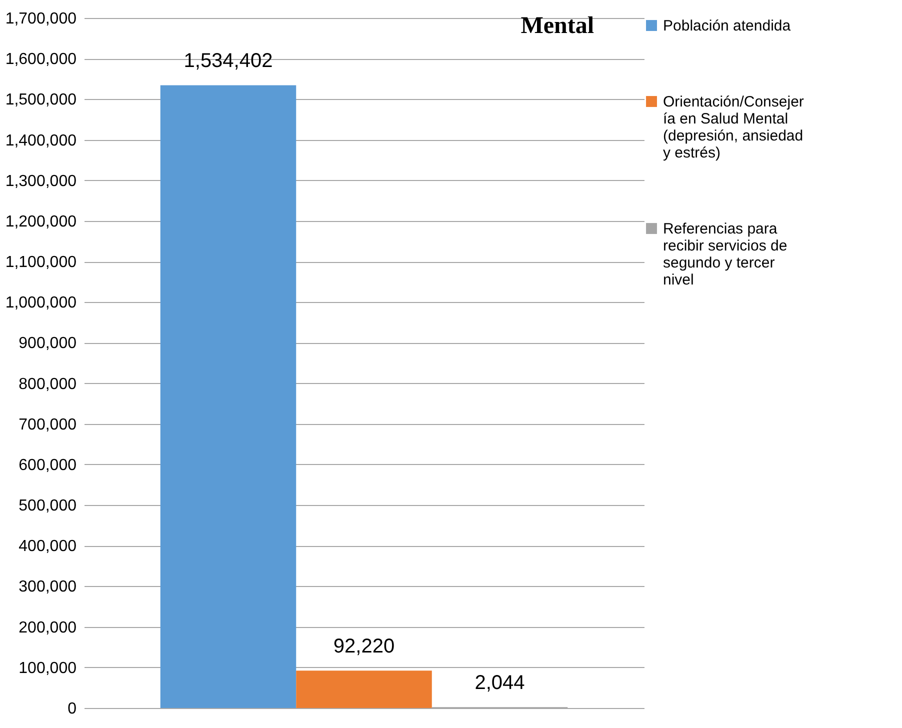 The height and width of the screenshot is (728, 902). What do you see at coordinates (47, 425) in the screenshot?
I see `y-tick-label: 700,000` at bounding box center [47, 425].